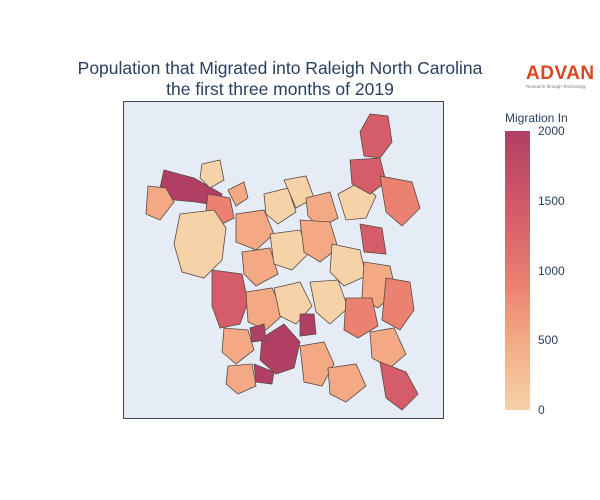 This screenshot has width=600, height=500. Describe the element at coordinates (551, 200) in the screenshot. I see `colorbar-tick-1500: 1500` at that location.